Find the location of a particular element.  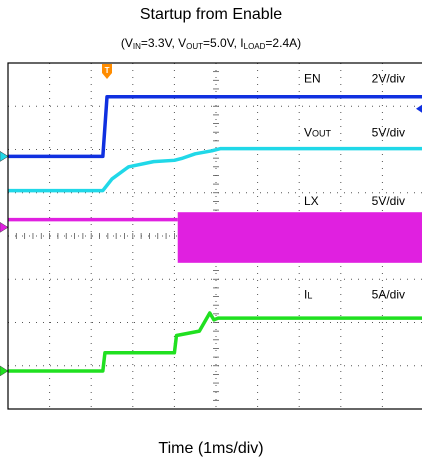

trace-label-subscript: OUT is located at coordinates (322, 134).